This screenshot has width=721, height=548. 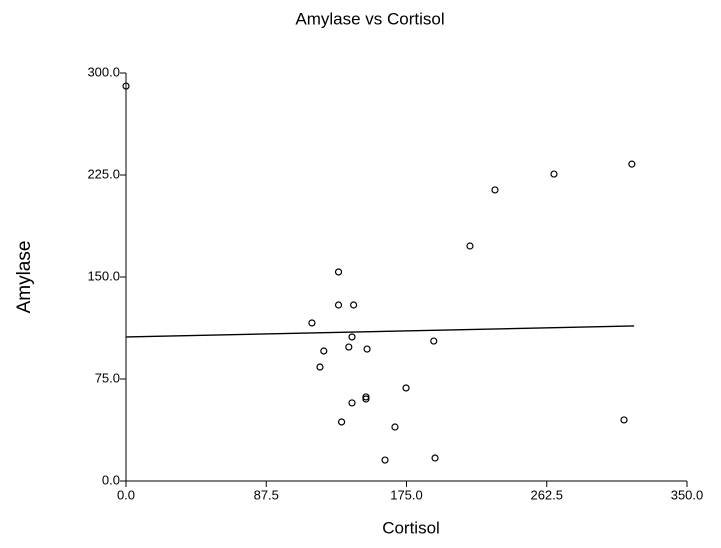 I want to click on y-tick-label: 225.0, so click(x=103, y=173).